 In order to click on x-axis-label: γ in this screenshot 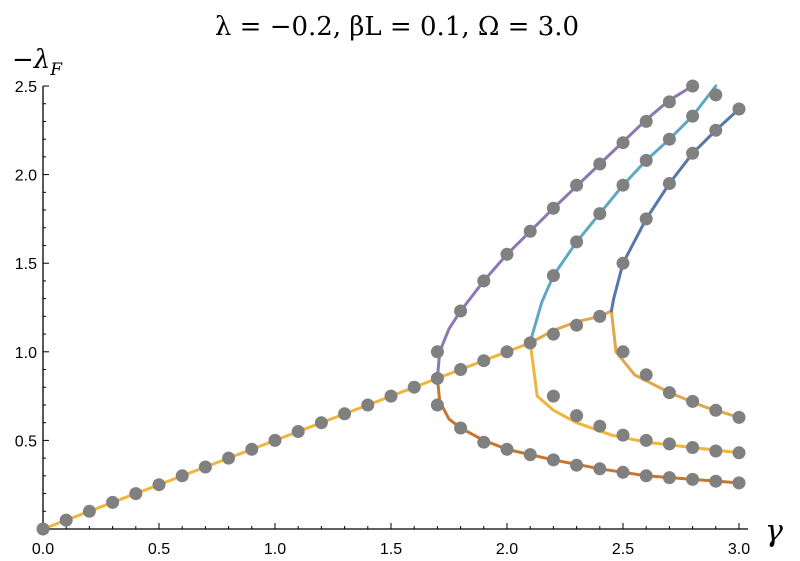, I will do `click(774, 531)`.